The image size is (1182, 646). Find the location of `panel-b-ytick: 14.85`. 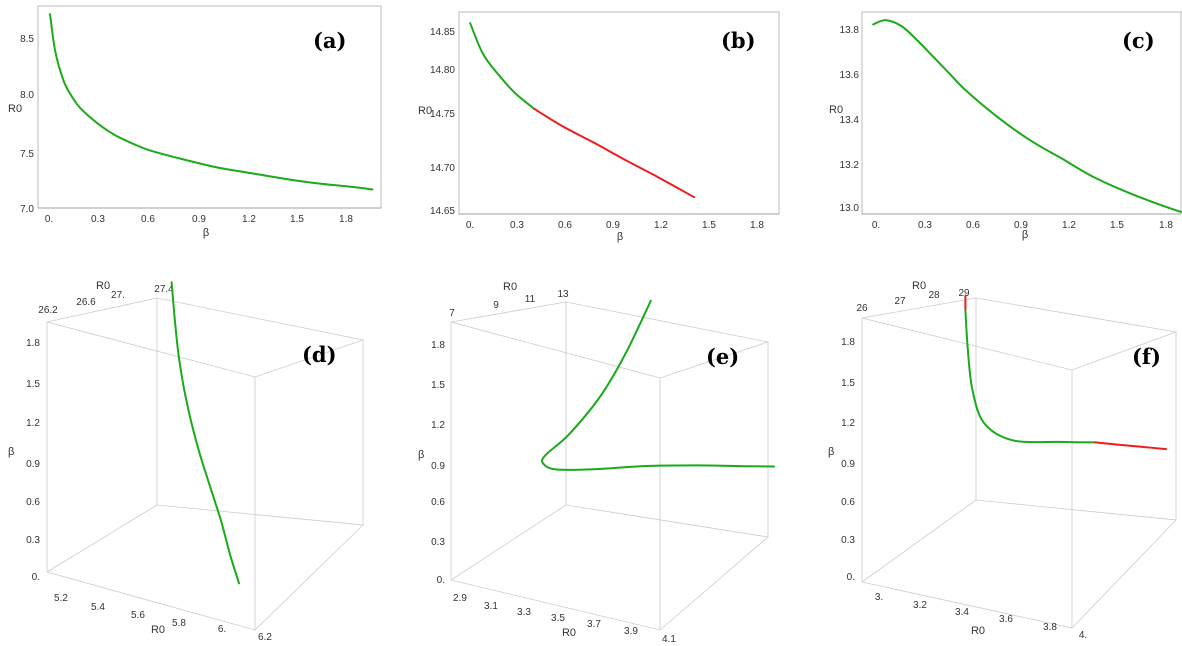

panel-b-ytick: 14.85 is located at coordinates (442, 32).